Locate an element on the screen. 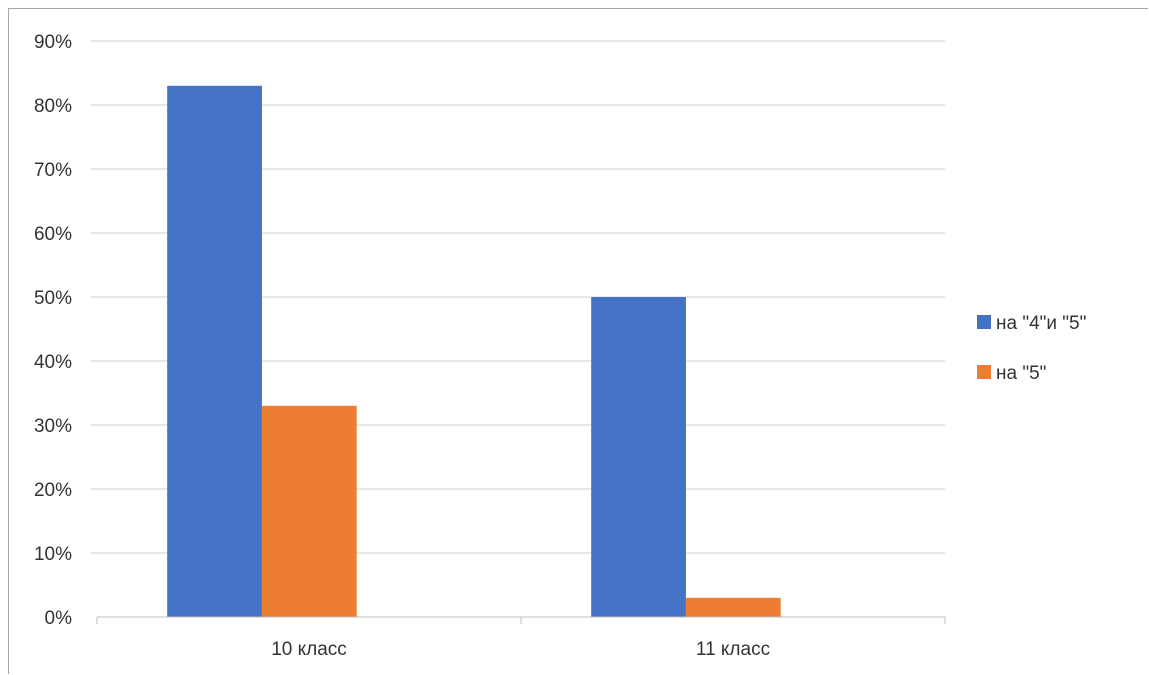 The height and width of the screenshot is (675, 1149). y-tick-label: 20% is located at coordinates (53, 490).